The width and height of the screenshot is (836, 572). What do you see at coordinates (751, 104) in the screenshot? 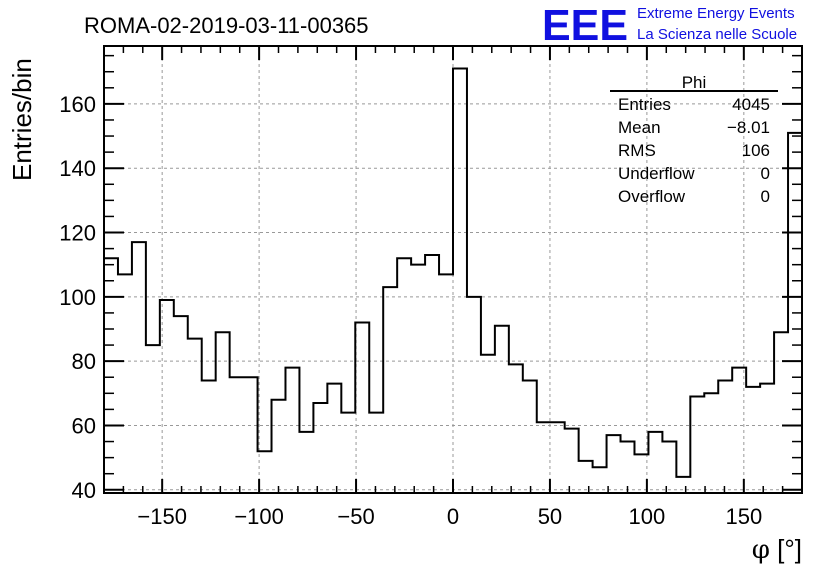
I see `stats-value: 4045` at bounding box center [751, 104].